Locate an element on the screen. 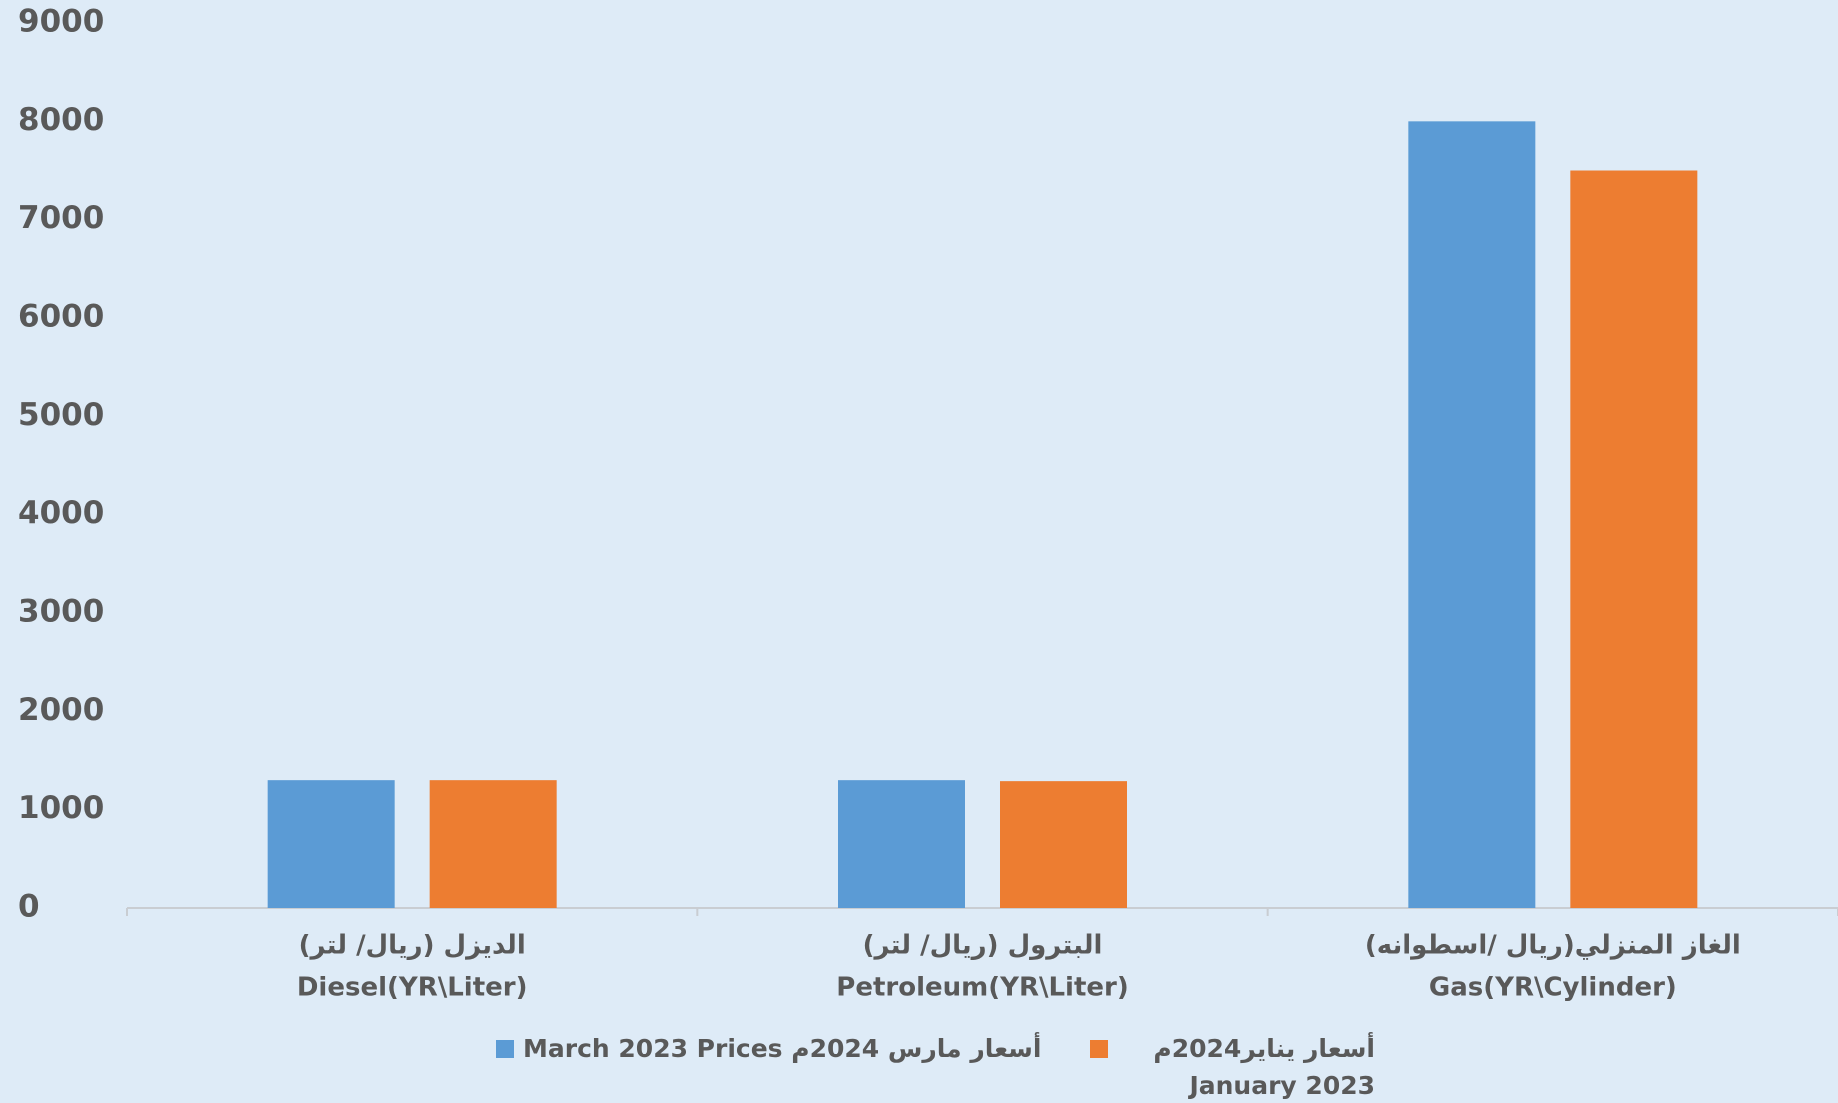  y-tick-label: 9000 is located at coordinates (61, 22).